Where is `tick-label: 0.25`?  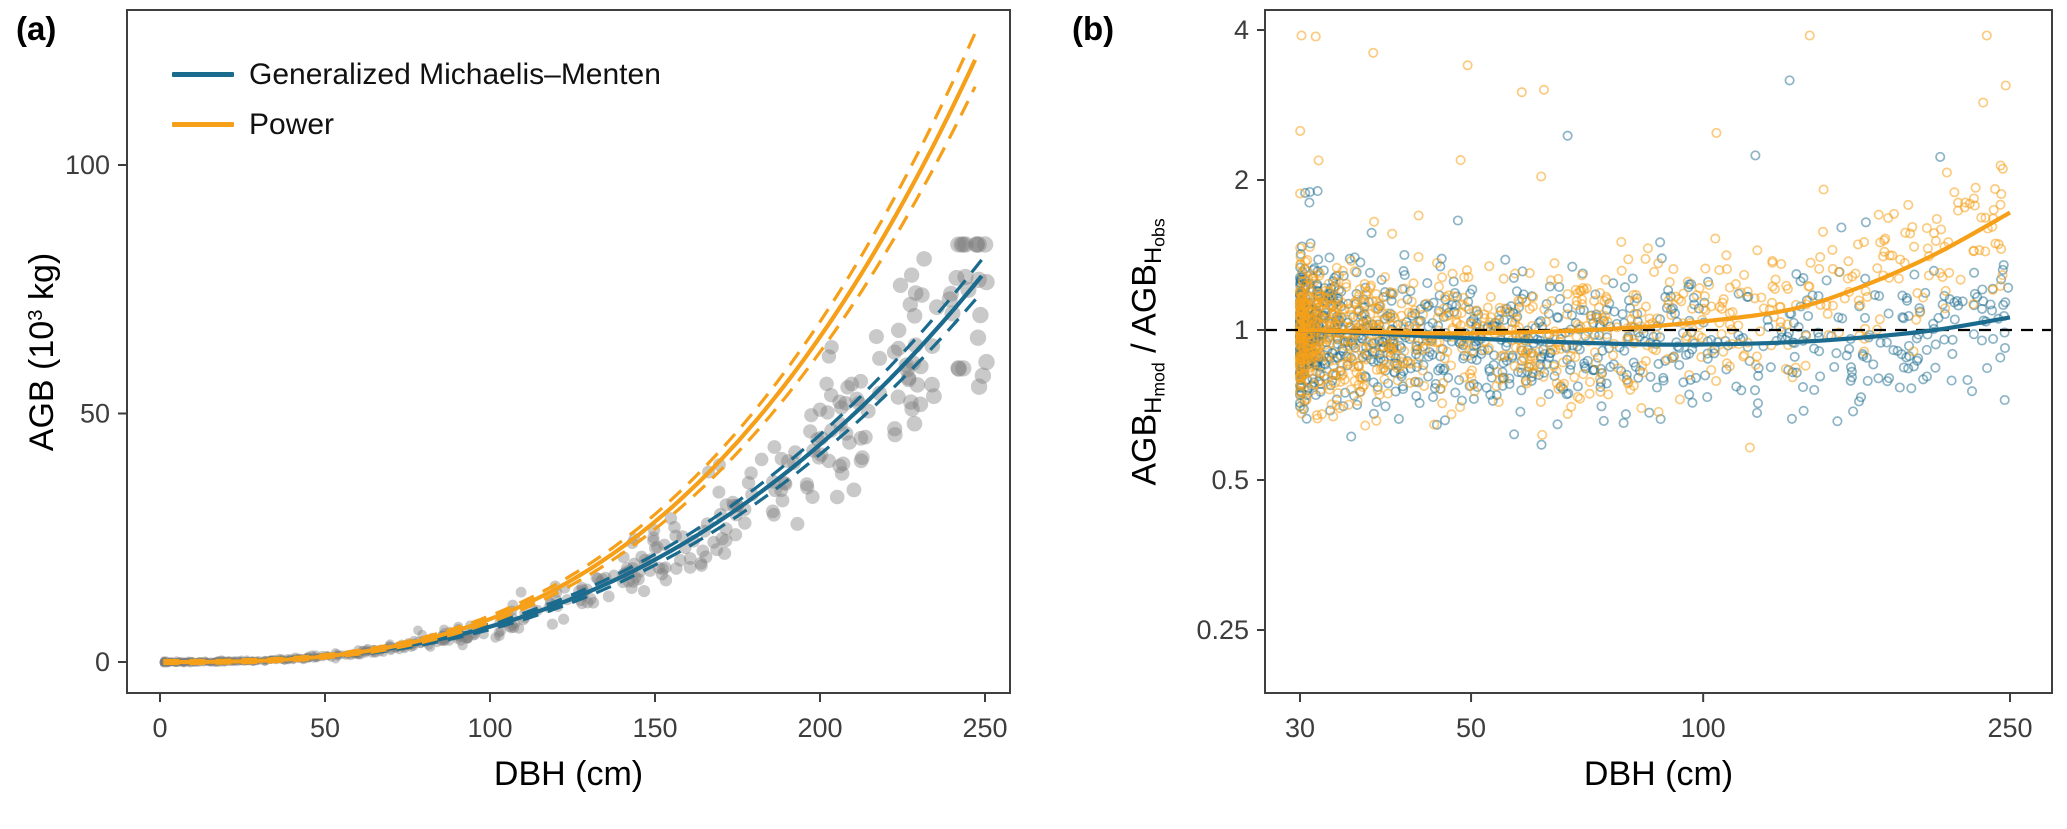
tick-label: 0.25 is located at coordinates (1222, 630).